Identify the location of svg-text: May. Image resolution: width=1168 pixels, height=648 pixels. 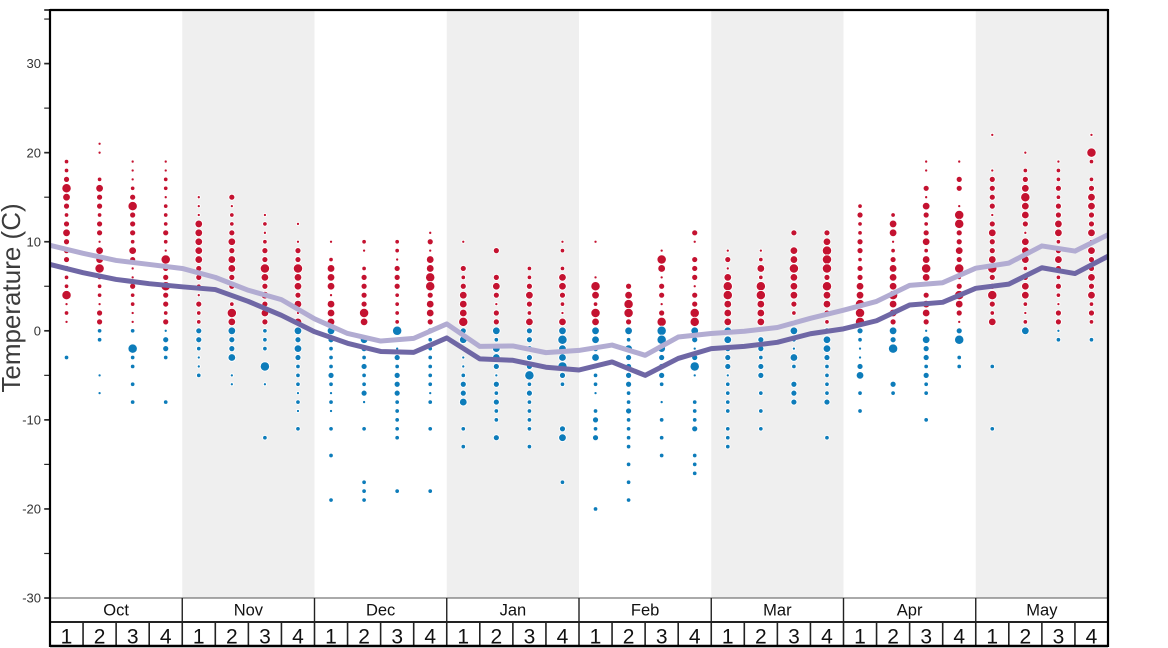
(1042, 611).